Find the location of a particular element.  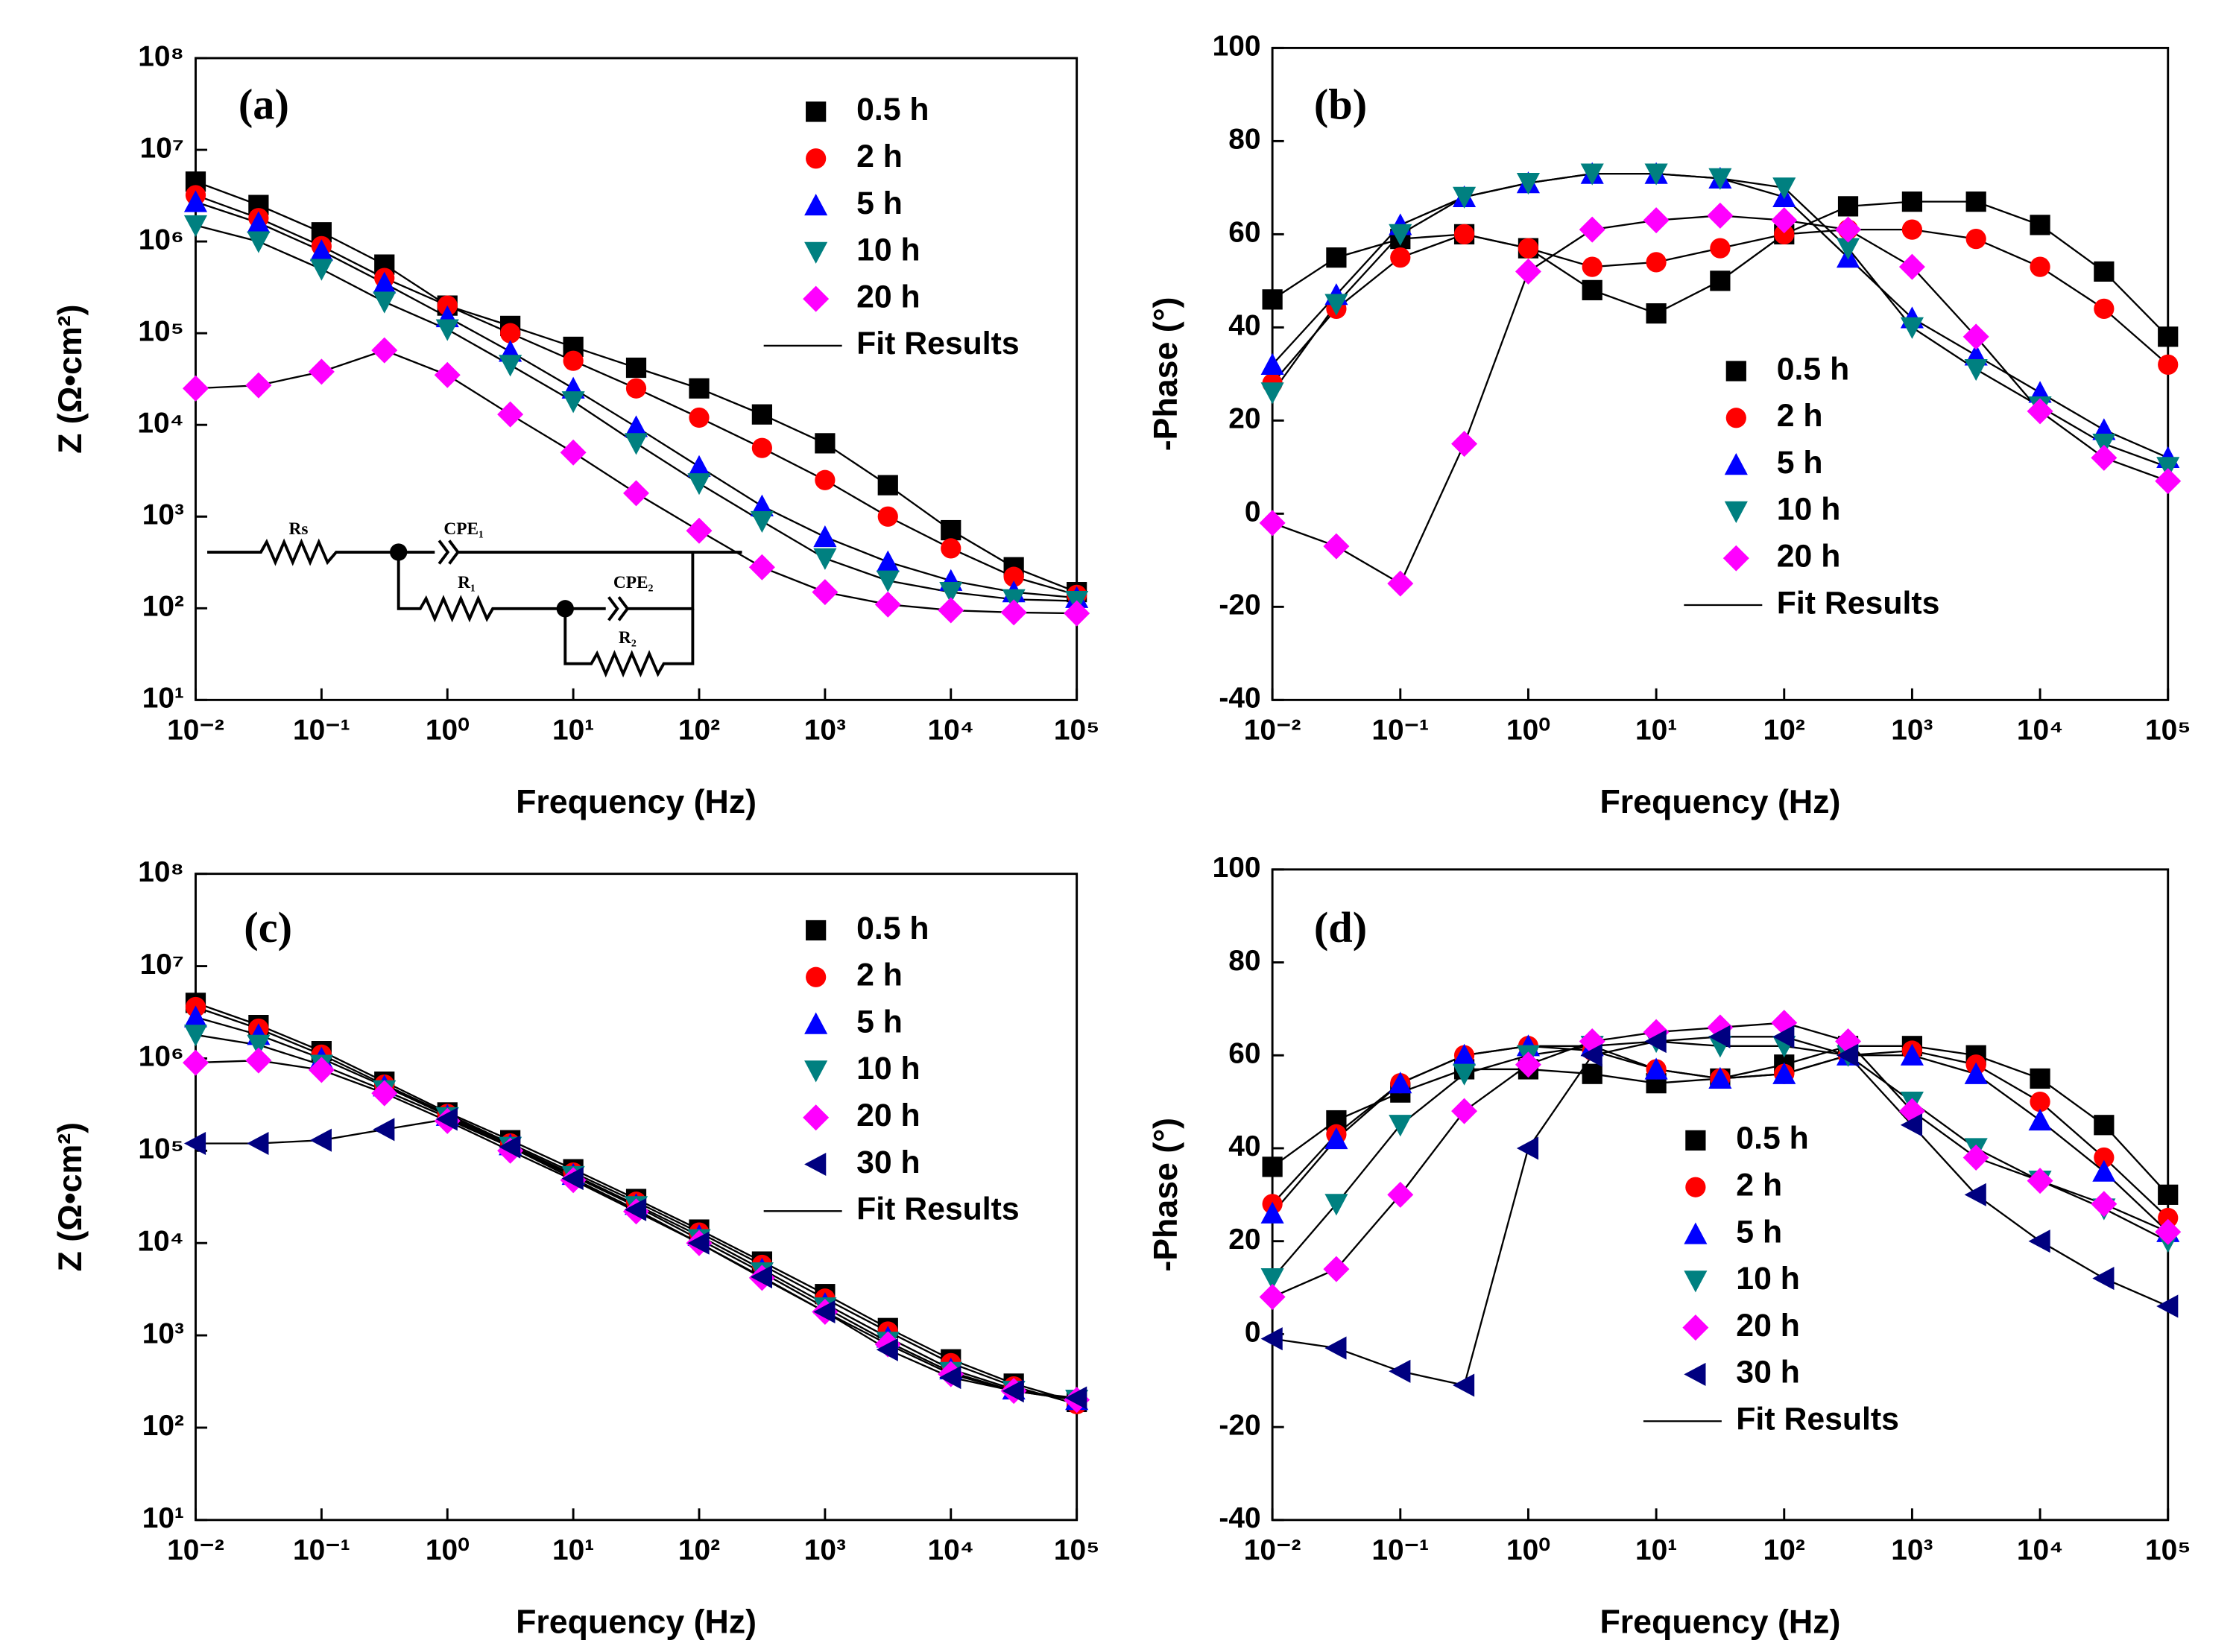

circuit-label: CPE₁ is located at coordinates (463, 529).